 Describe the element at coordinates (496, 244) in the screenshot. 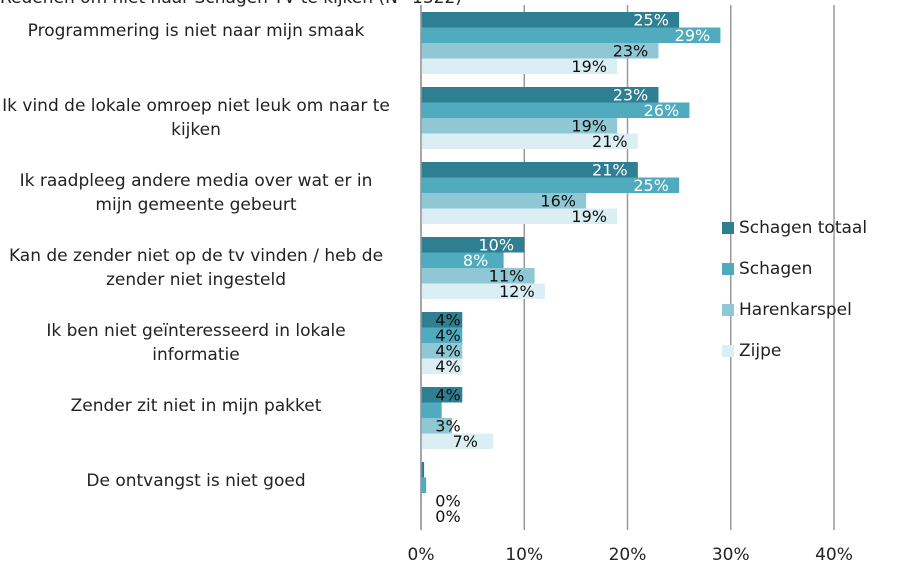

I see `value-label: 10%` at that location.